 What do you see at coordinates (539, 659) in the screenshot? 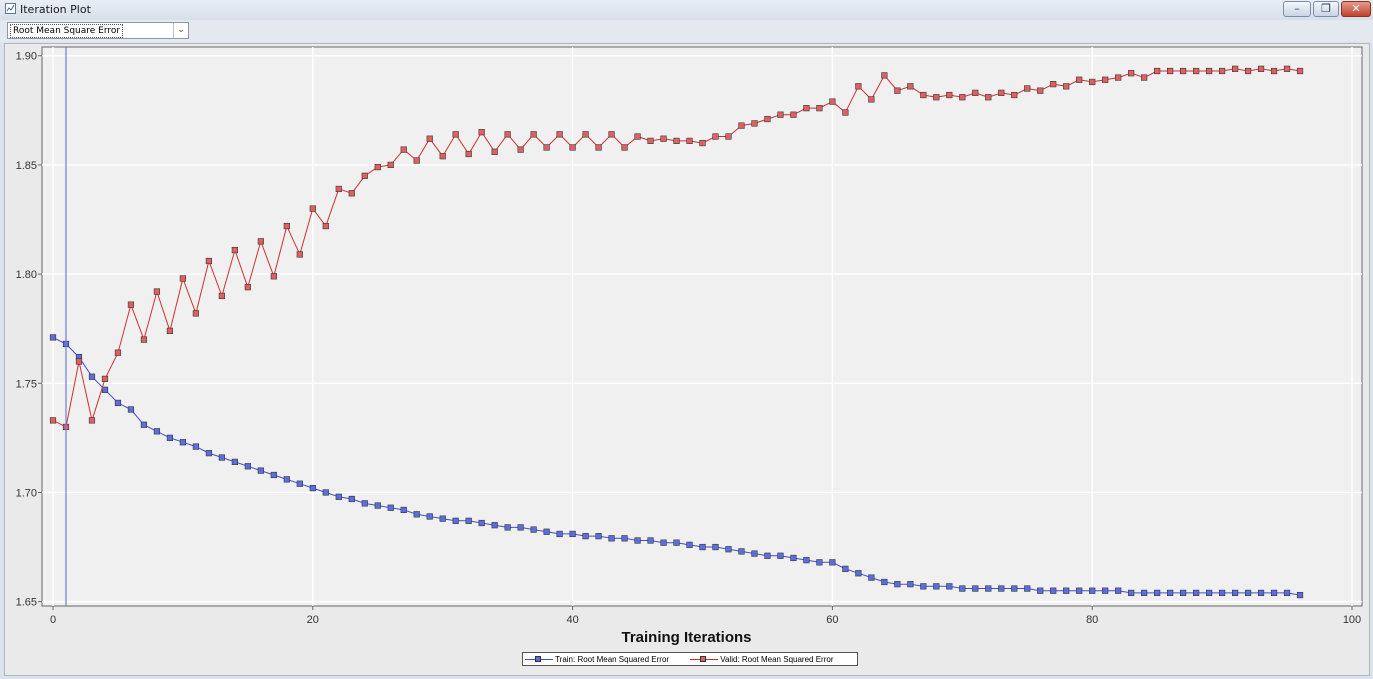
I see `legend-swatch-train` at bounding box center [539, 659].